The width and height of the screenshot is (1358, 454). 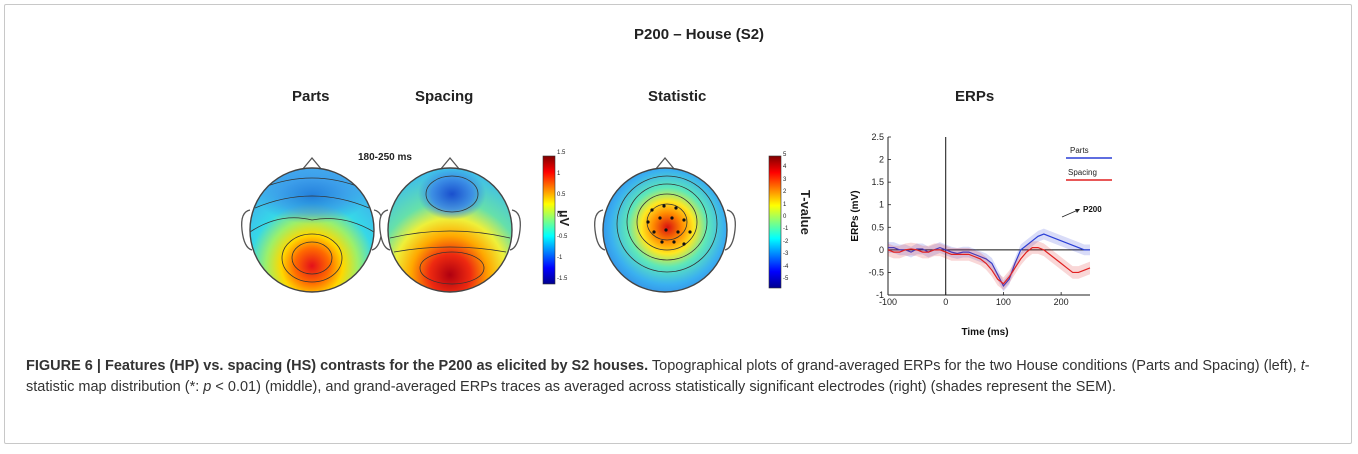 What do you see at coordinates (785, 179) in the screenshot?
I see `cbar-t-tick: 3` at bounding box center [785, 179].